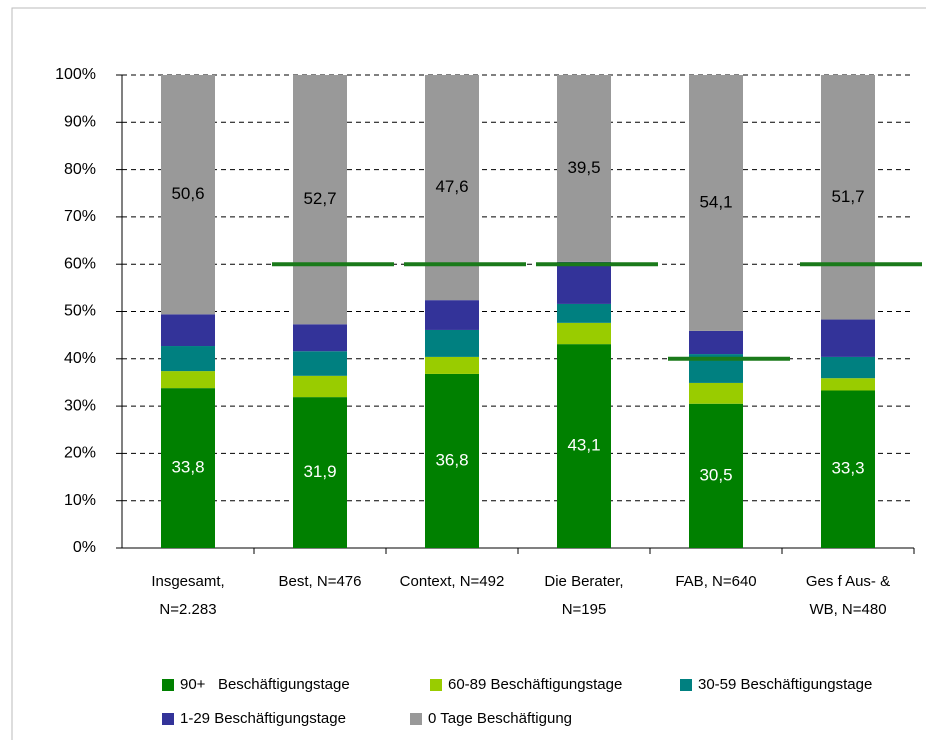 This screenshot has width=926, height=740. Describe the element at coordinates (80, 263) in the screenshot. I see `y-tick-label: 60%` at that location.